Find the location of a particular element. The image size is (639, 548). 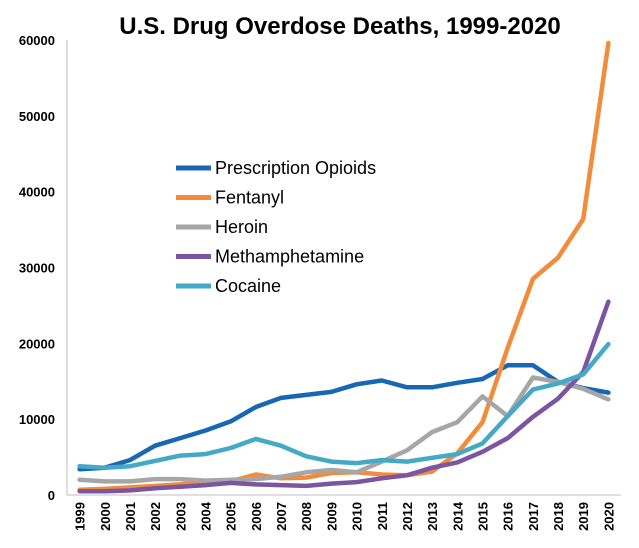

chart-title: U.S. Drug Overdose Deaths, 1999-2020 is located at coordinates (340, 26).